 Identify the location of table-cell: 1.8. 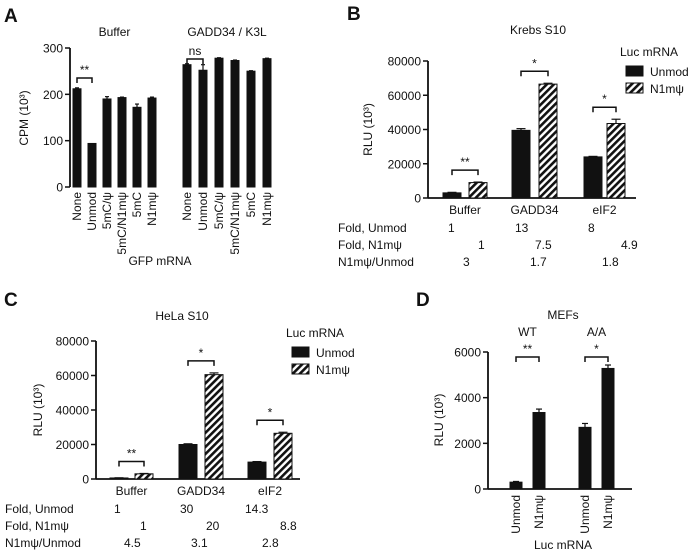
(610, 262).